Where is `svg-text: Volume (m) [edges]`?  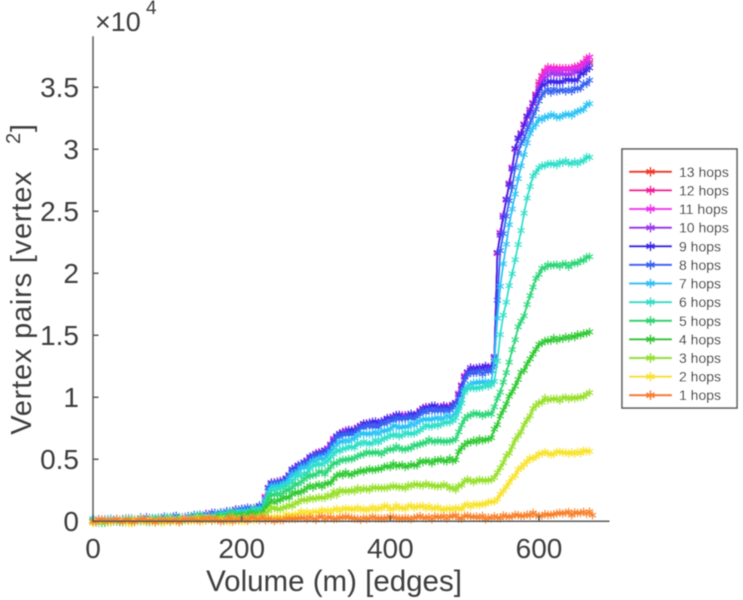
svg-text: Volume (m) [edges] is located at coordinates (334, 581).